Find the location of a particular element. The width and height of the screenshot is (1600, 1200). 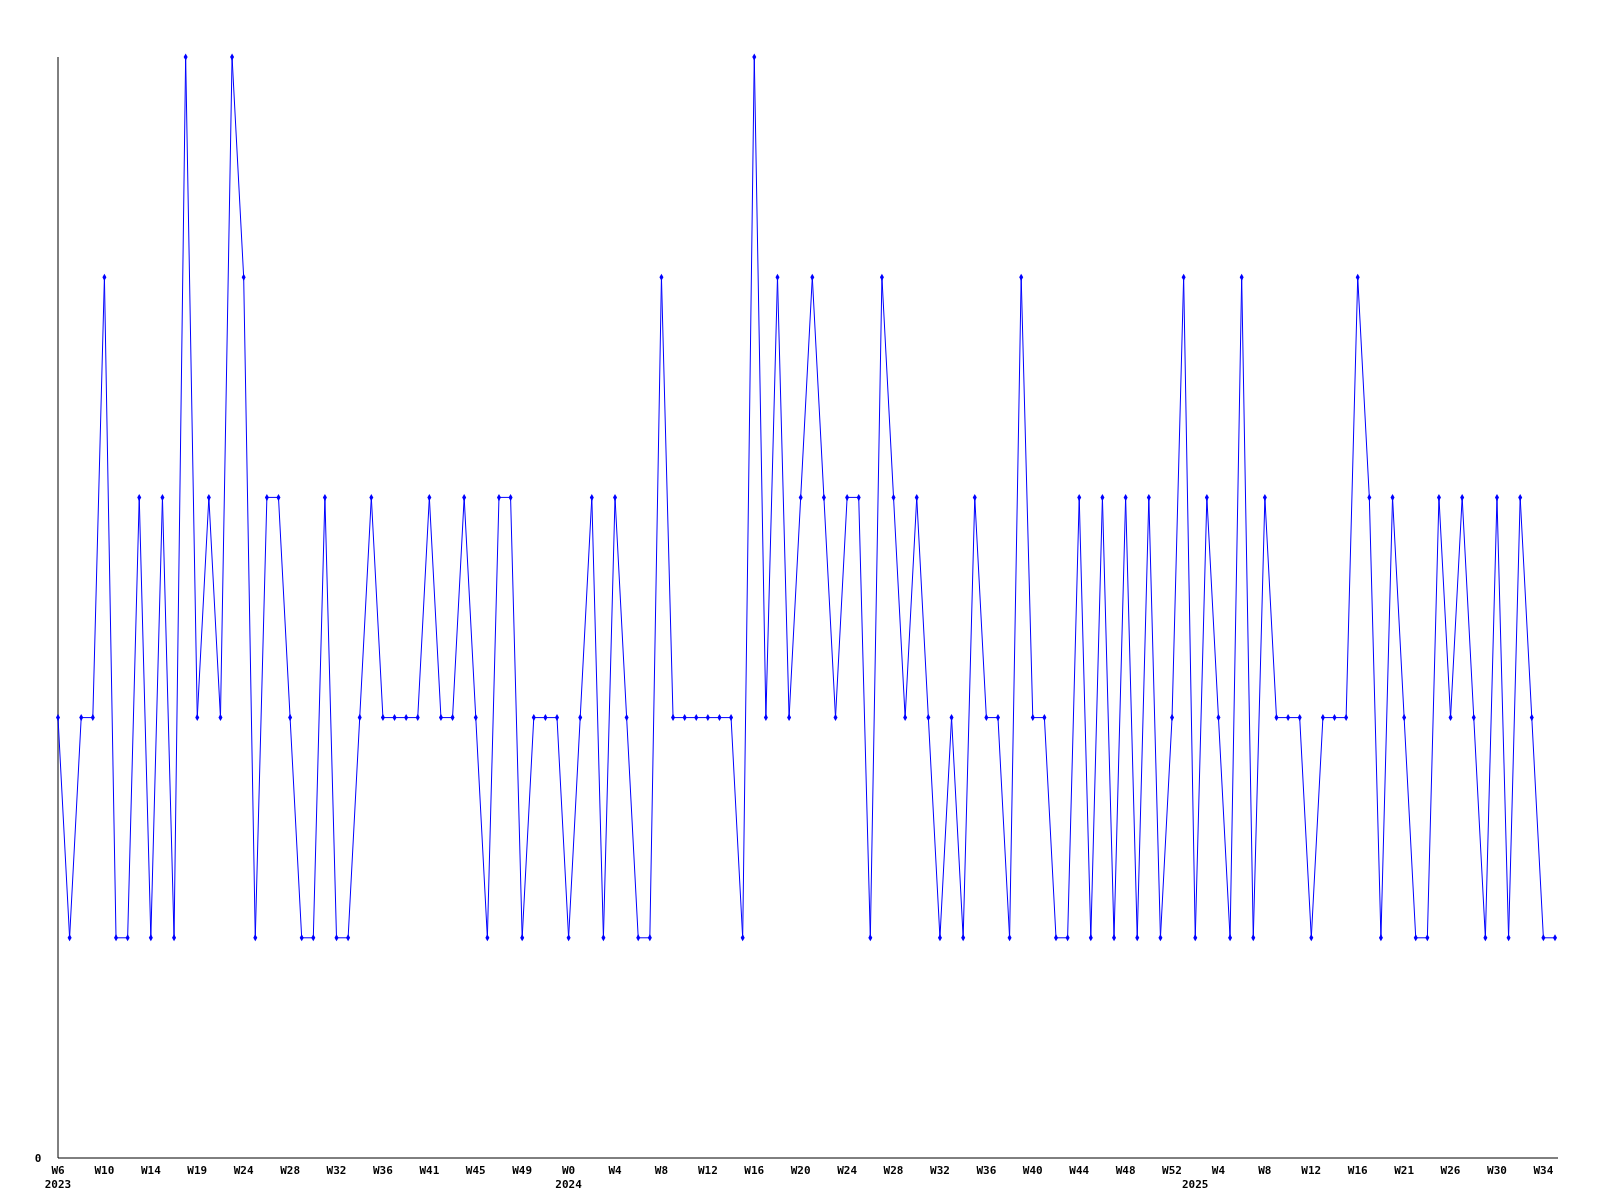

x-tick-label: W41 is located at coordinates (429, 1170).